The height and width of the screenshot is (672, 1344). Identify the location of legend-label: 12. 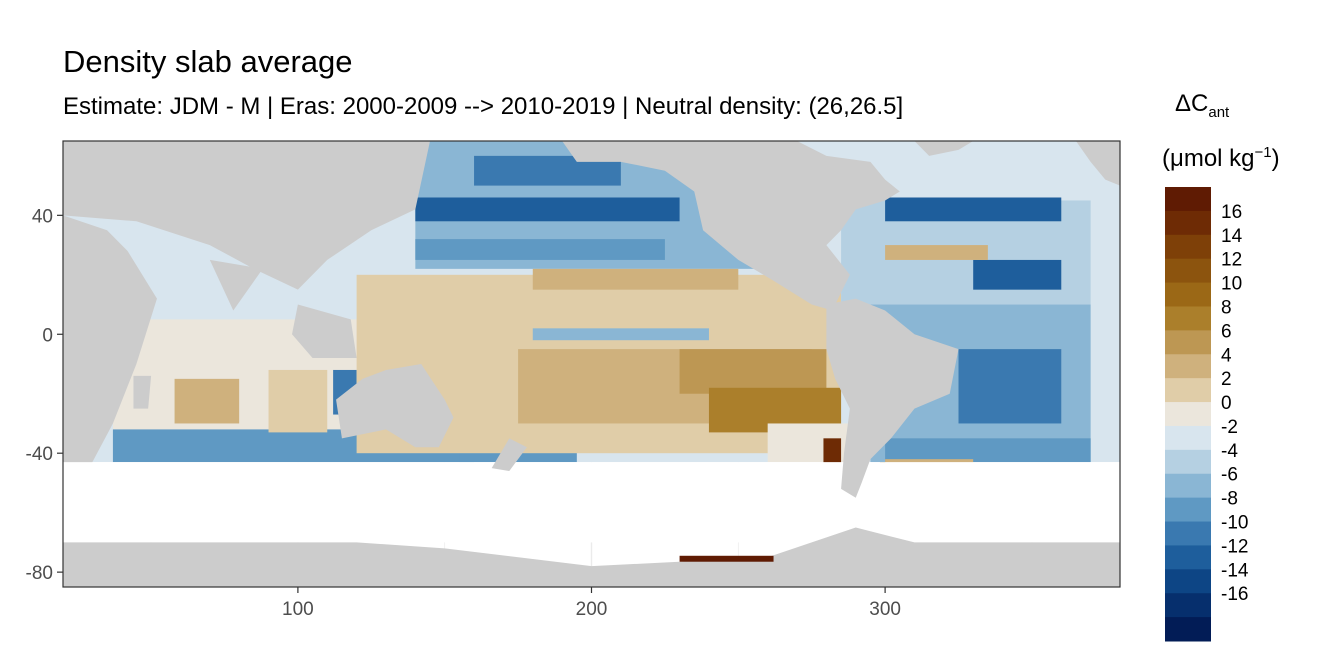
(1231, 260).